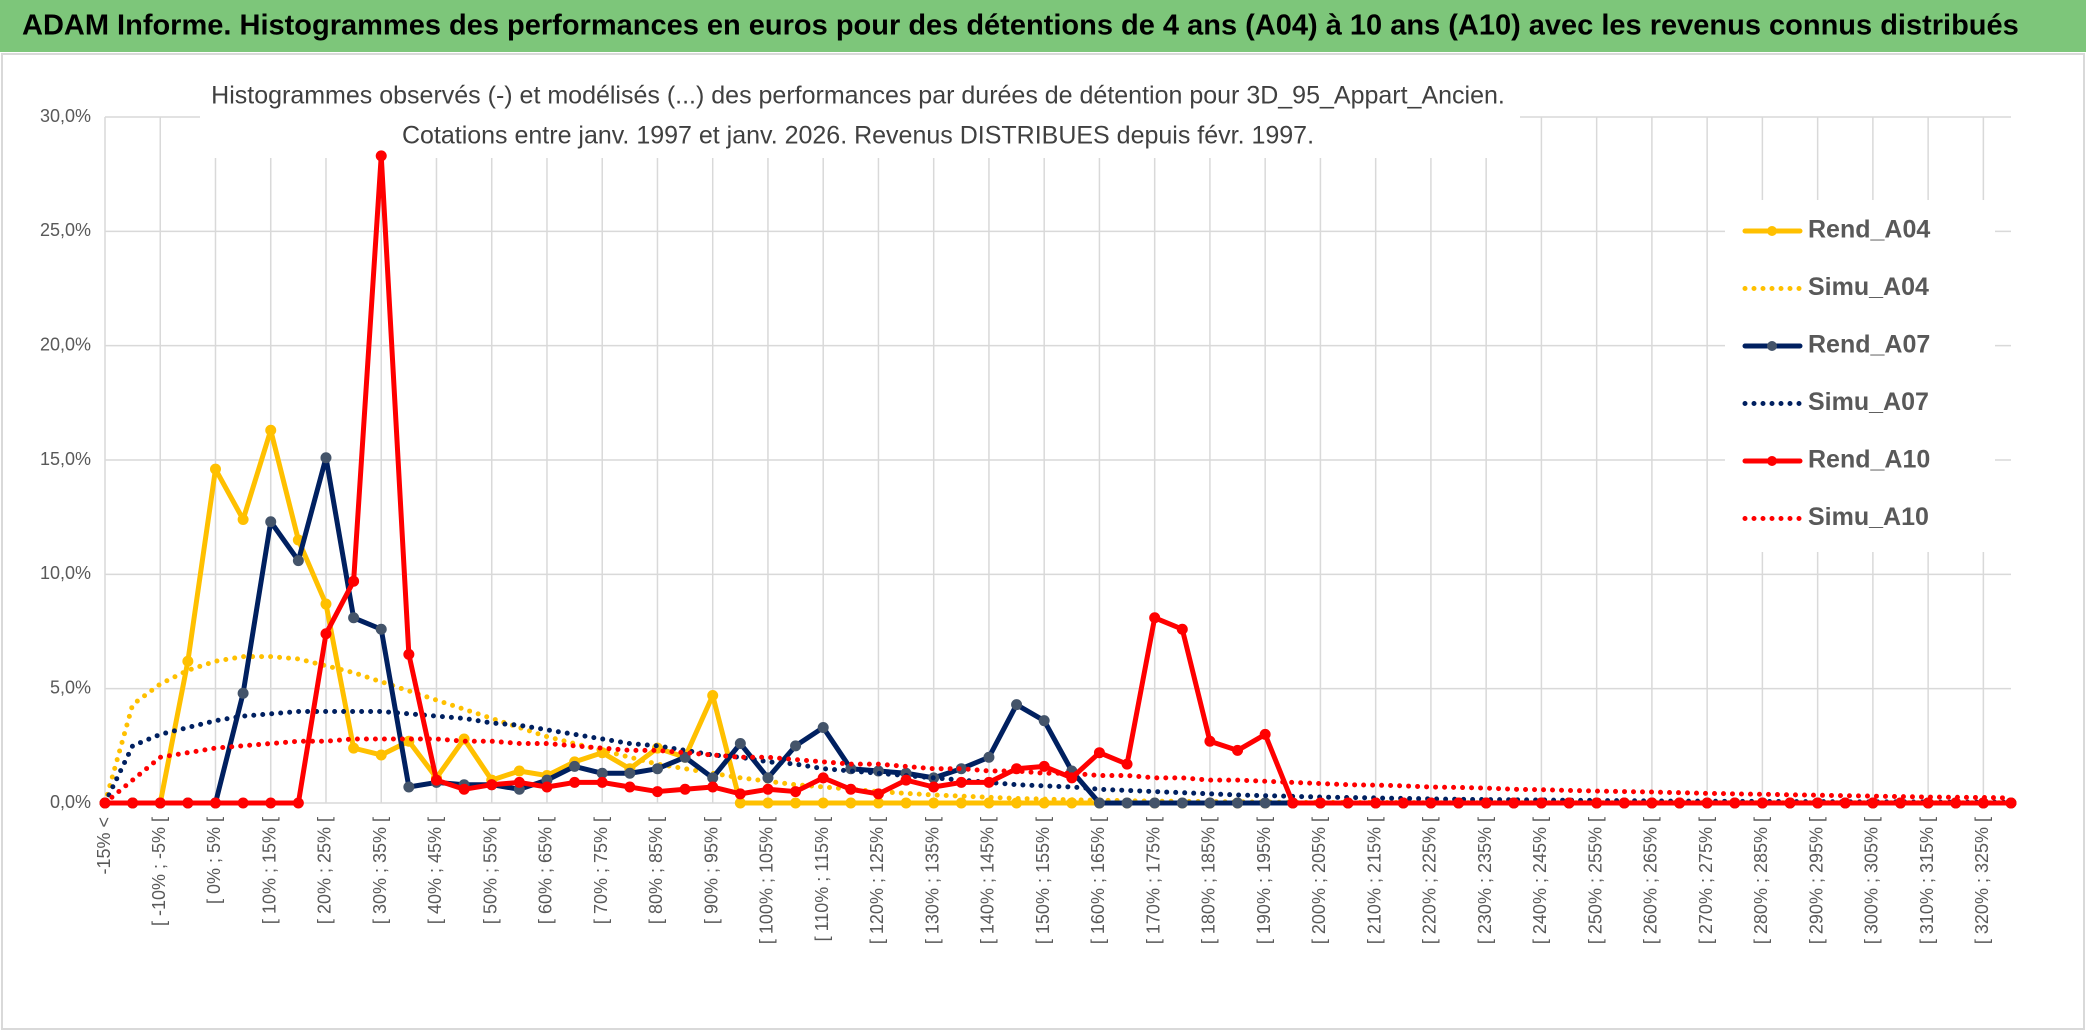  What do you see at coordinates (1982, 880) in the screenshot?
I see `x-tick-label: [ 320% ; 325% [` at bounding box center [1982, 880].